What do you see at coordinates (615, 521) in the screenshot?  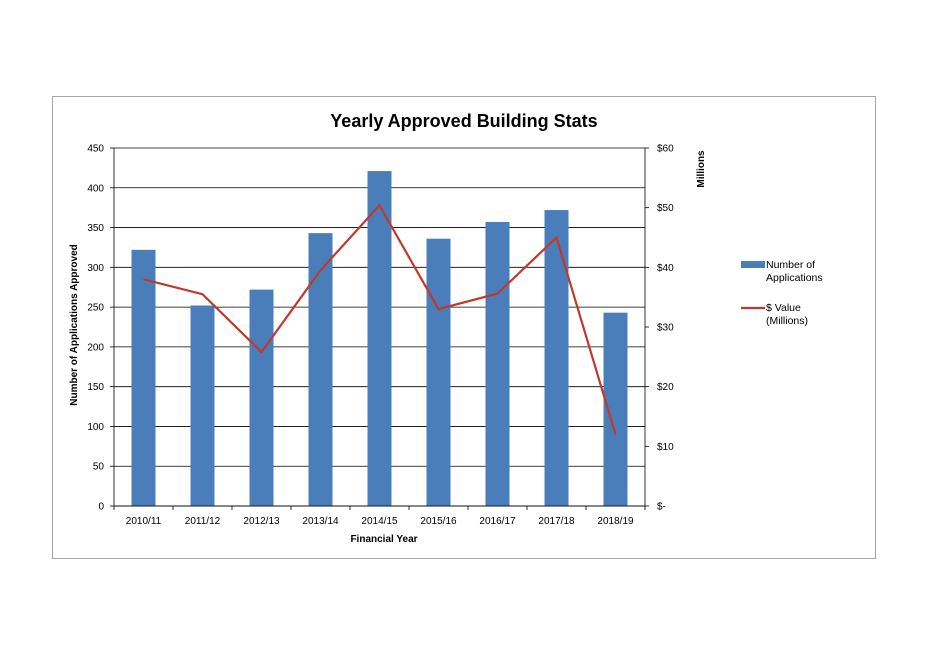 I see `x-tick-label-2018/19: 2018/19` at bounding box center [615, 521].